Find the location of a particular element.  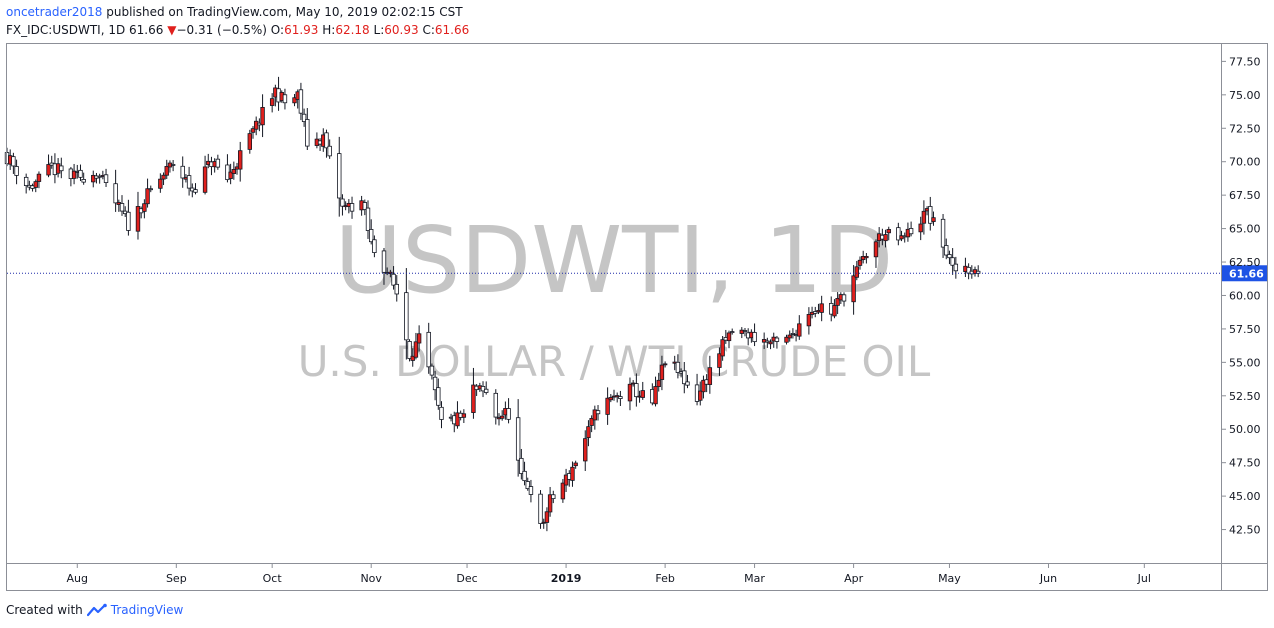

change-value: −0.31 (−0.5%) is located at coordinates (221, 30).